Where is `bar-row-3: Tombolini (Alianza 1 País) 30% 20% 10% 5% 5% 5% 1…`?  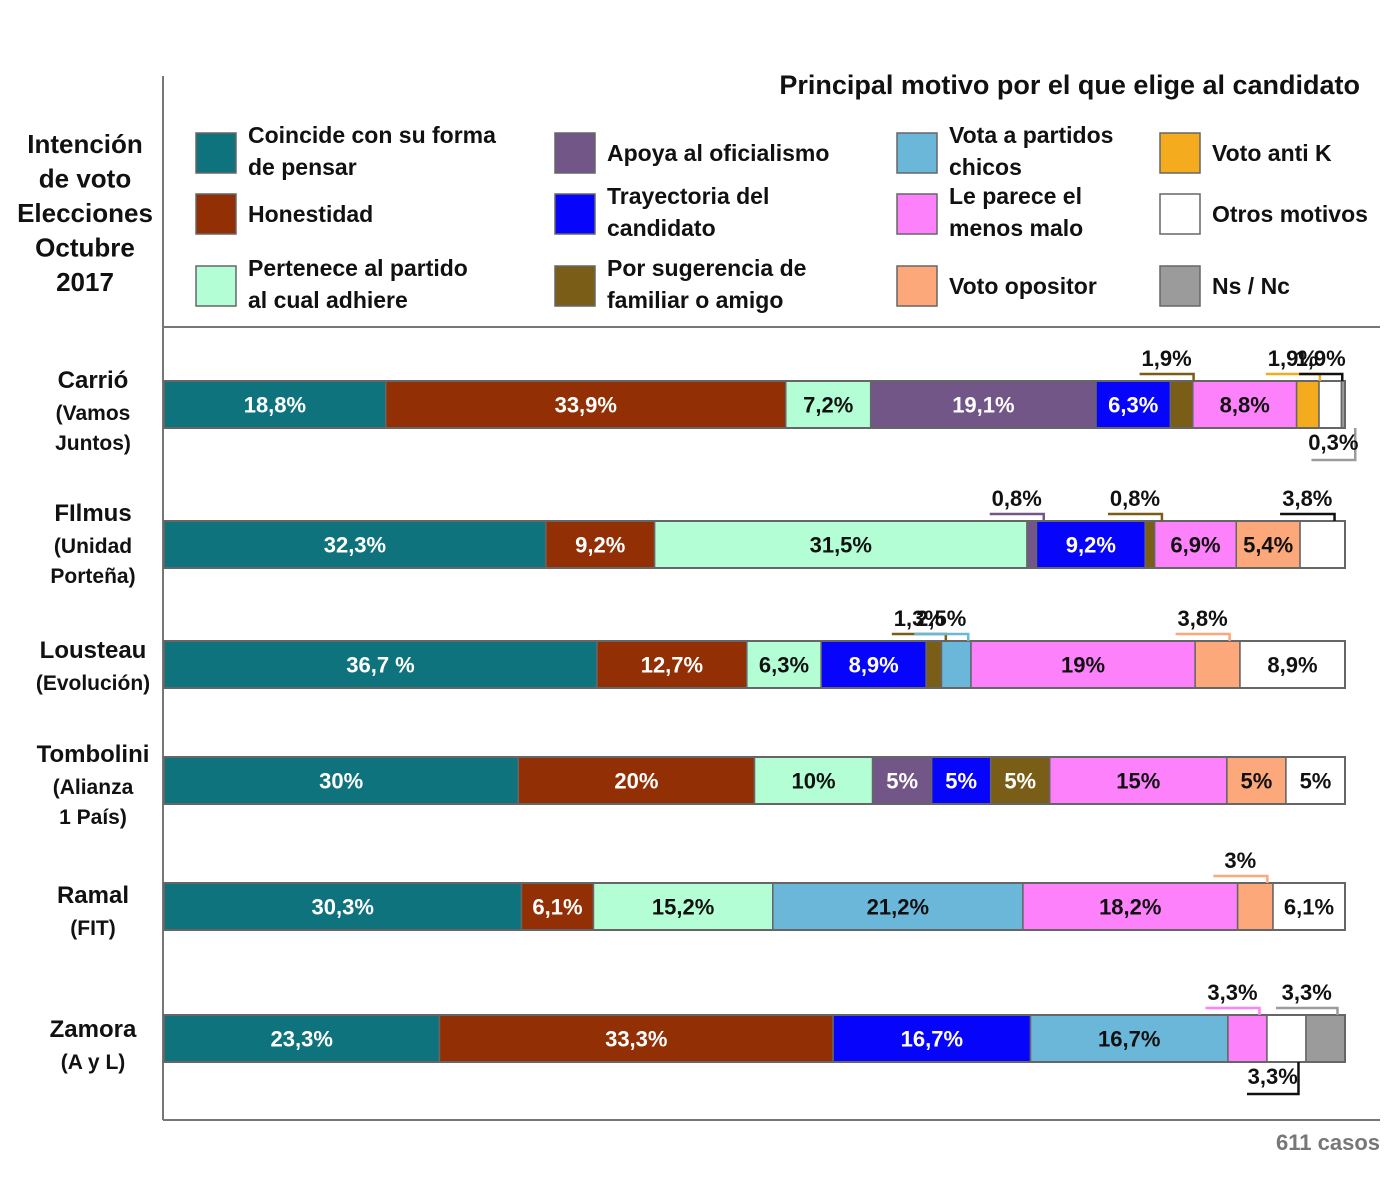
bar-row-3: Tombolini (Alianza 1 País) 30% 20% 10% 5% 5% 5% 1… is located at coordinates (691, 785).